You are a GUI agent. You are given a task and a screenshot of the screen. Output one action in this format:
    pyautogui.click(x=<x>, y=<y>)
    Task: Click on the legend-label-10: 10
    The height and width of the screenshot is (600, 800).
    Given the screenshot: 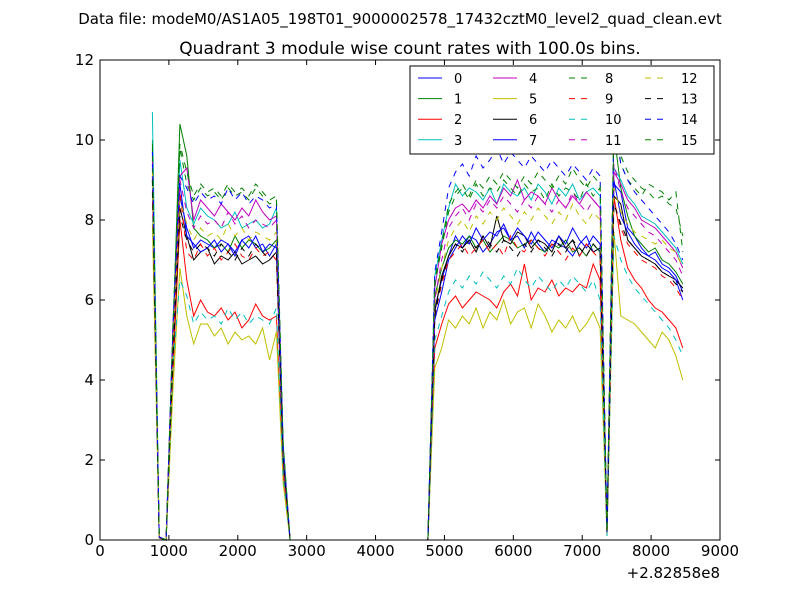 What is the action you would take?
    pyautogui.click(x=613, y=120)
    